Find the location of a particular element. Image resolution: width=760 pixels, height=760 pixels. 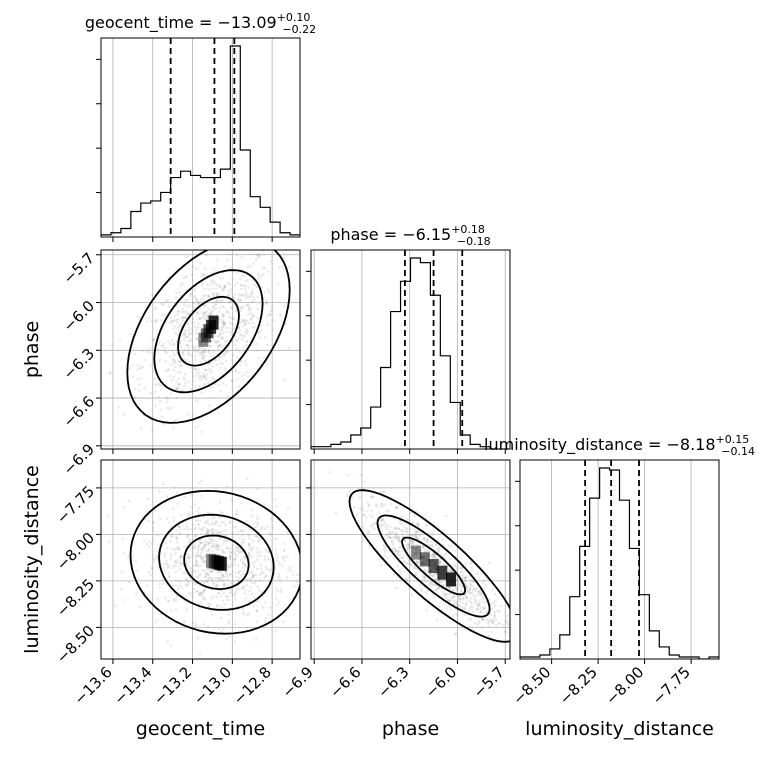

contour-level is located at coordinates (216, 562).